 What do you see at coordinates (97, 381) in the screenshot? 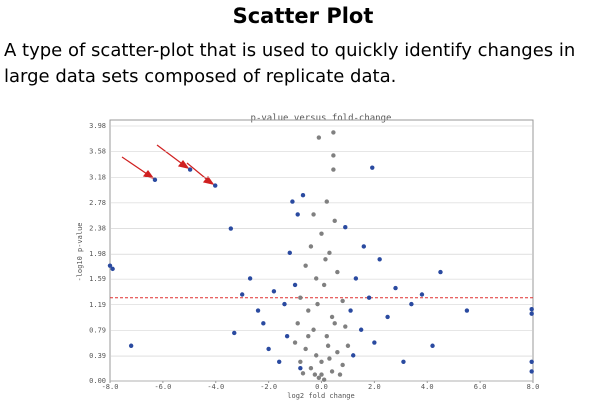
I see `y-tick-label: 0.00` at bounding box center [97, 381].